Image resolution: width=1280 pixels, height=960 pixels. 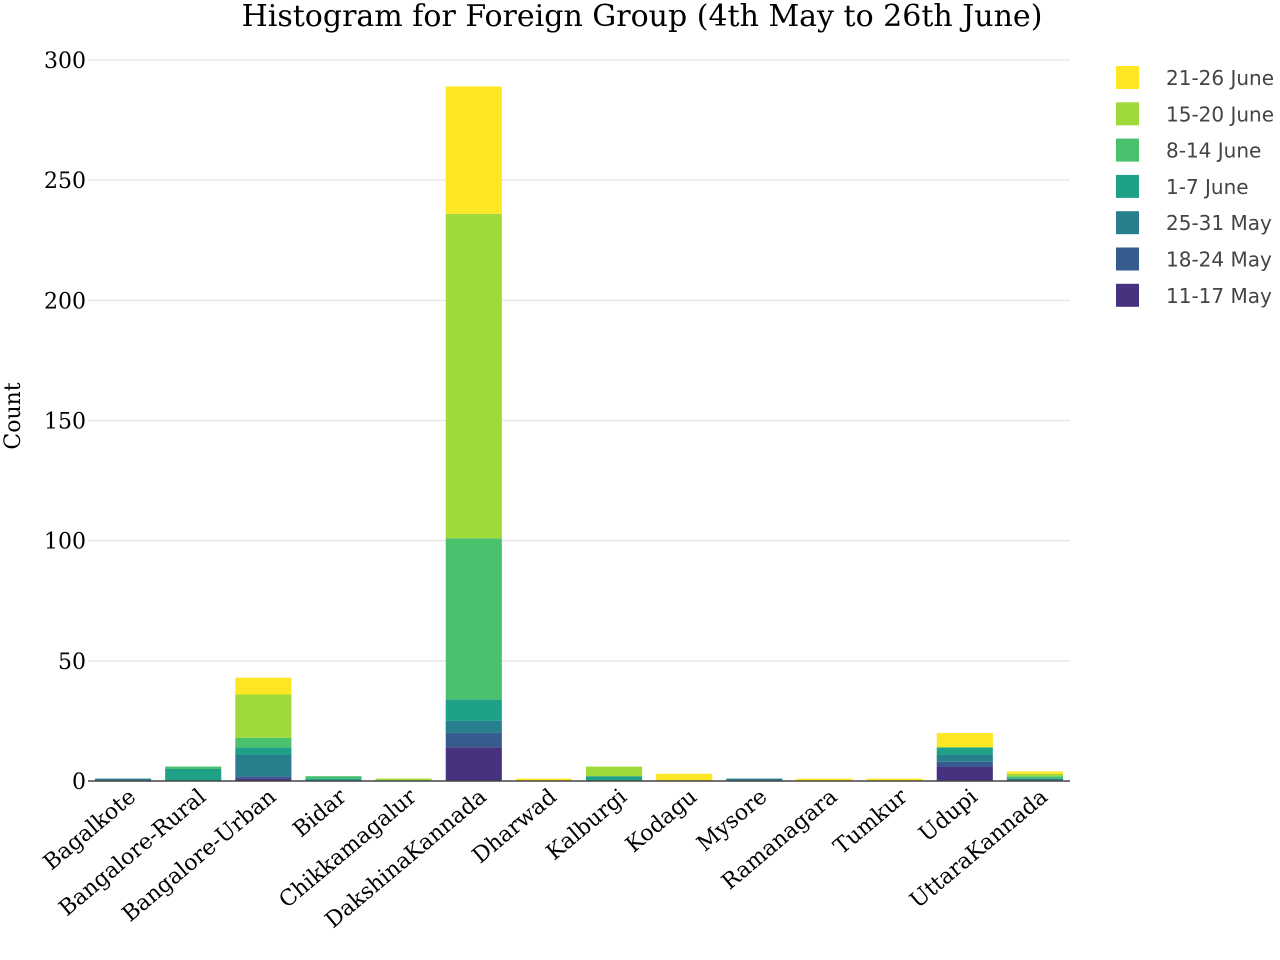 I want to click on y-tick-label: 150, so click(x=65, y=422).